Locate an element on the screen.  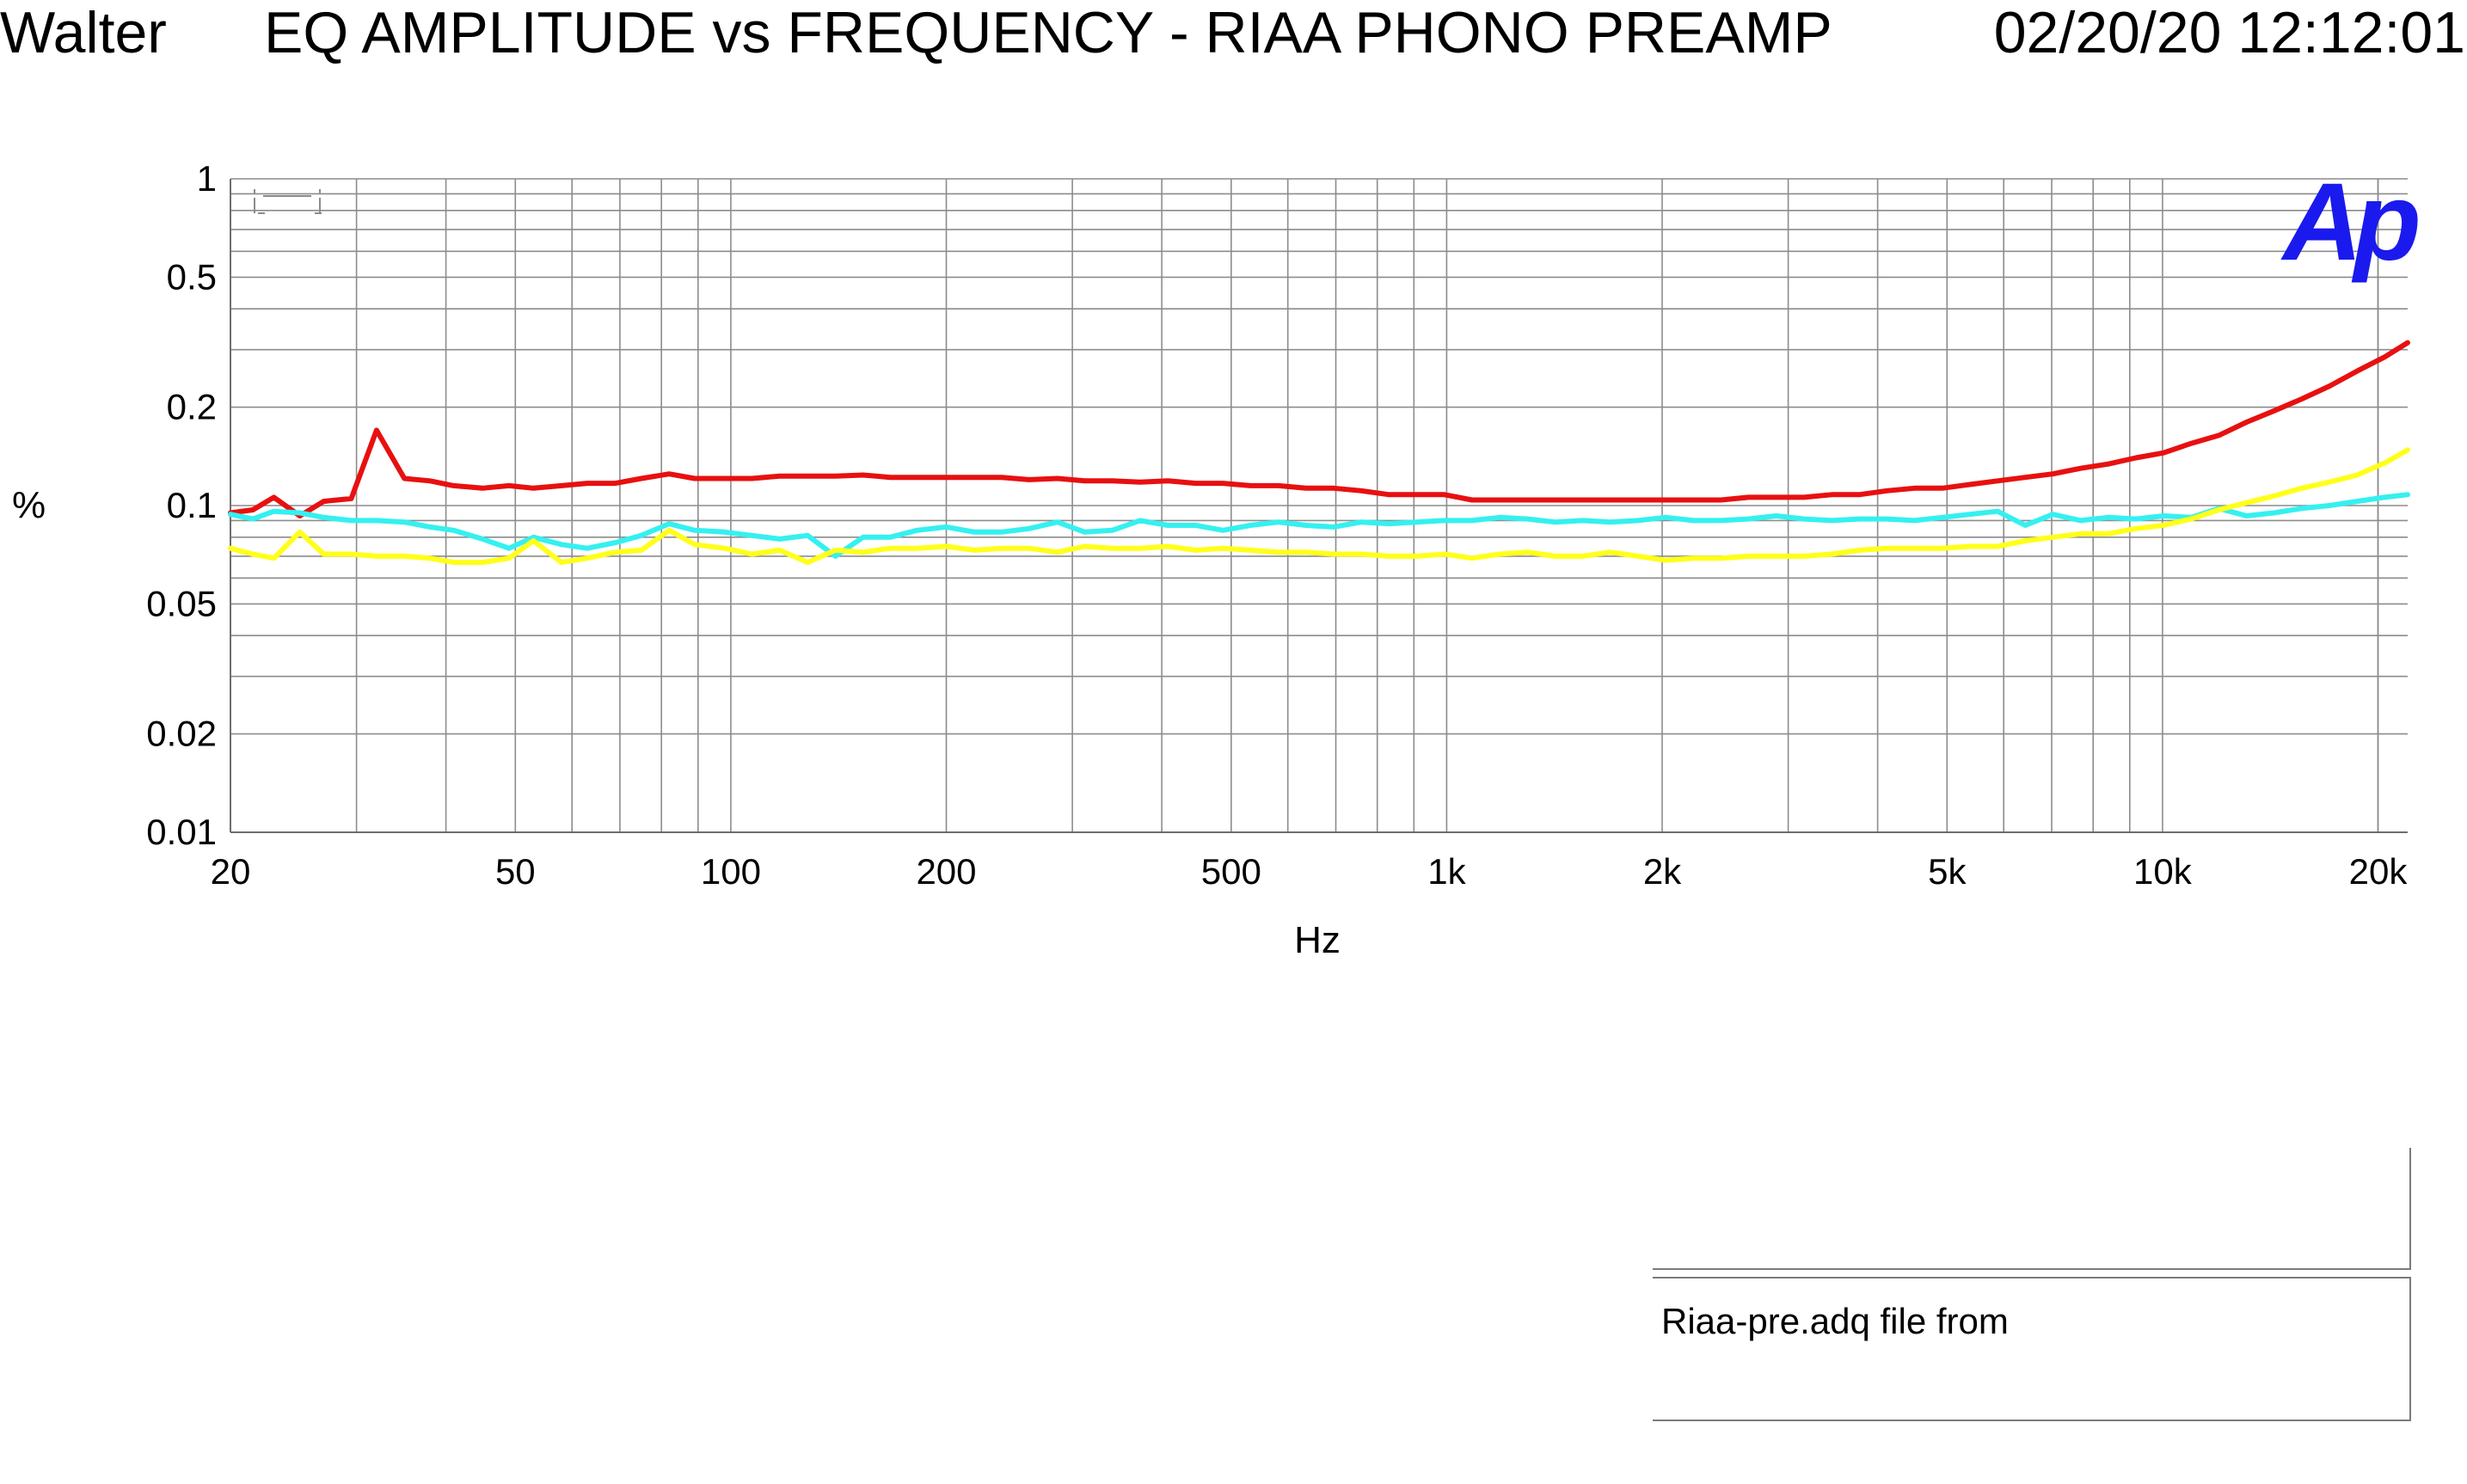
timestamp-label: 02/20/20 12:12:01 is located at coordinates (2229, 32).